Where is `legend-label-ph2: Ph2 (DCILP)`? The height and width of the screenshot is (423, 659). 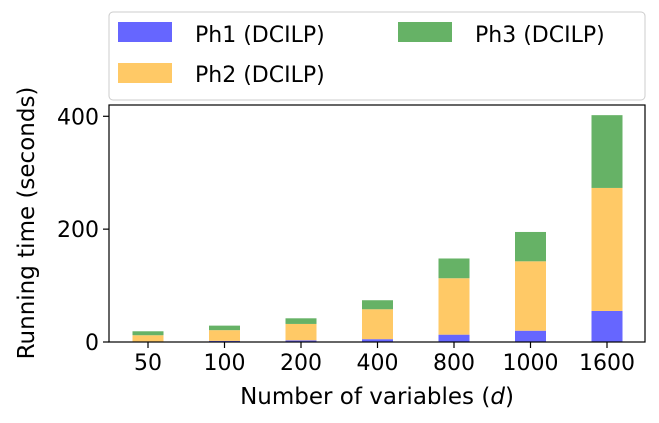
legend-label-ph2: Ph2 (DCILP) is located at coordinates (260, 75).